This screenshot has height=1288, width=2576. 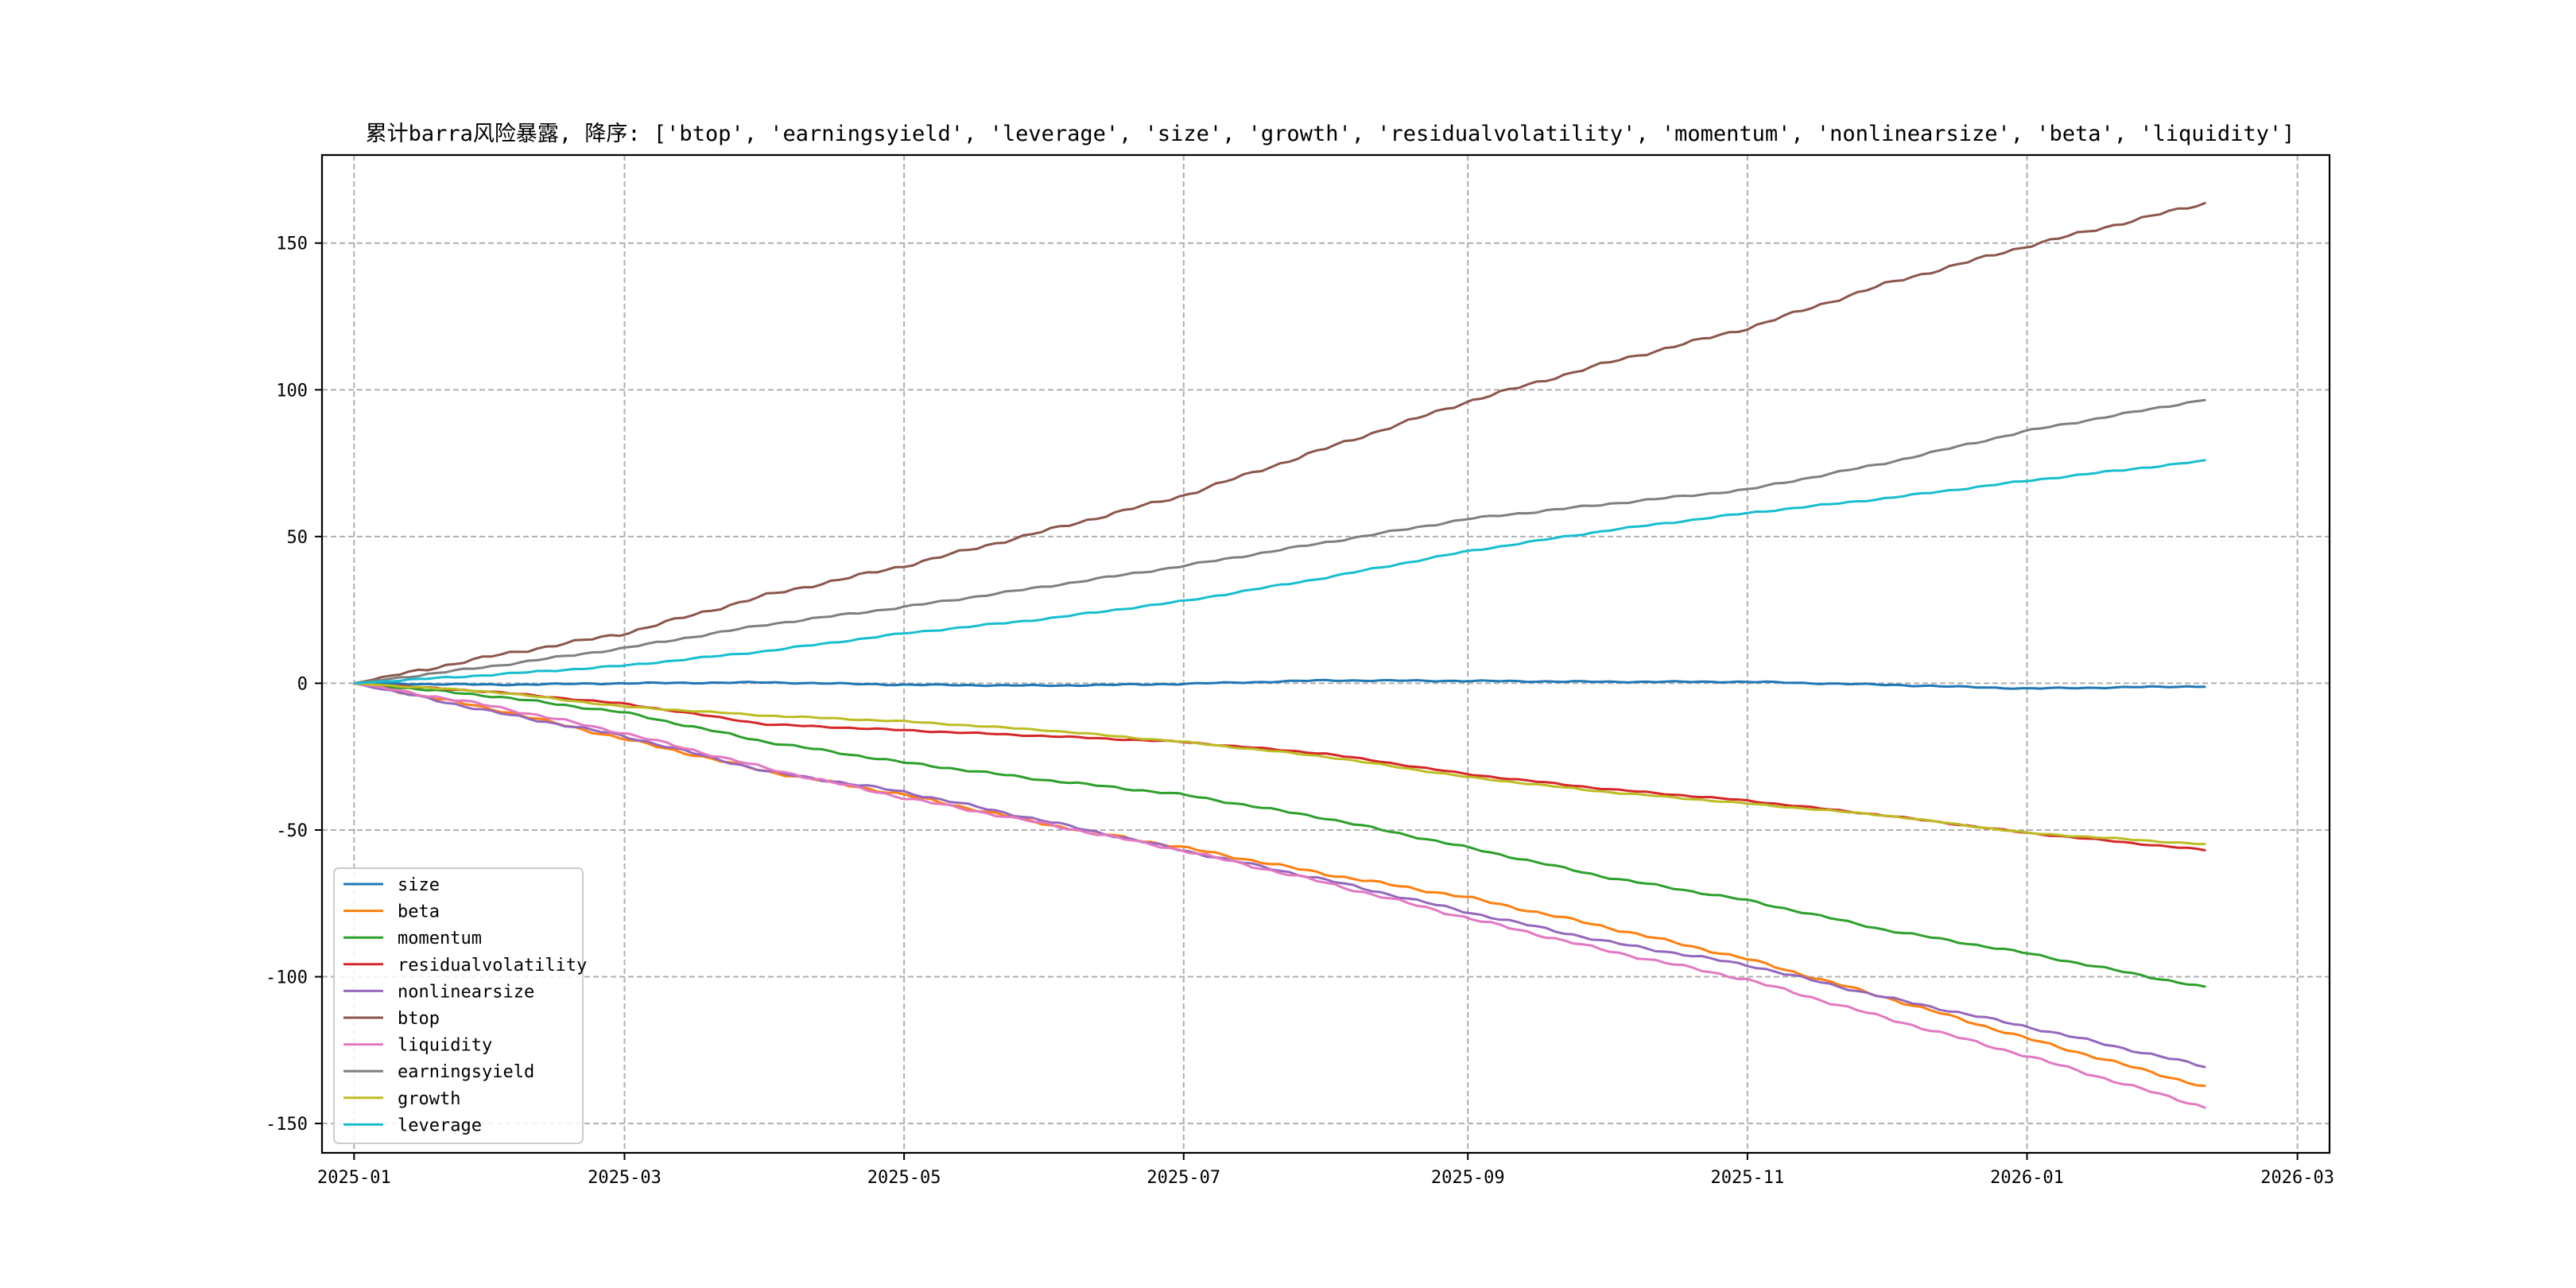 I want to click on x-tick-label: 2025-09, so click(x=1468, y=1178).